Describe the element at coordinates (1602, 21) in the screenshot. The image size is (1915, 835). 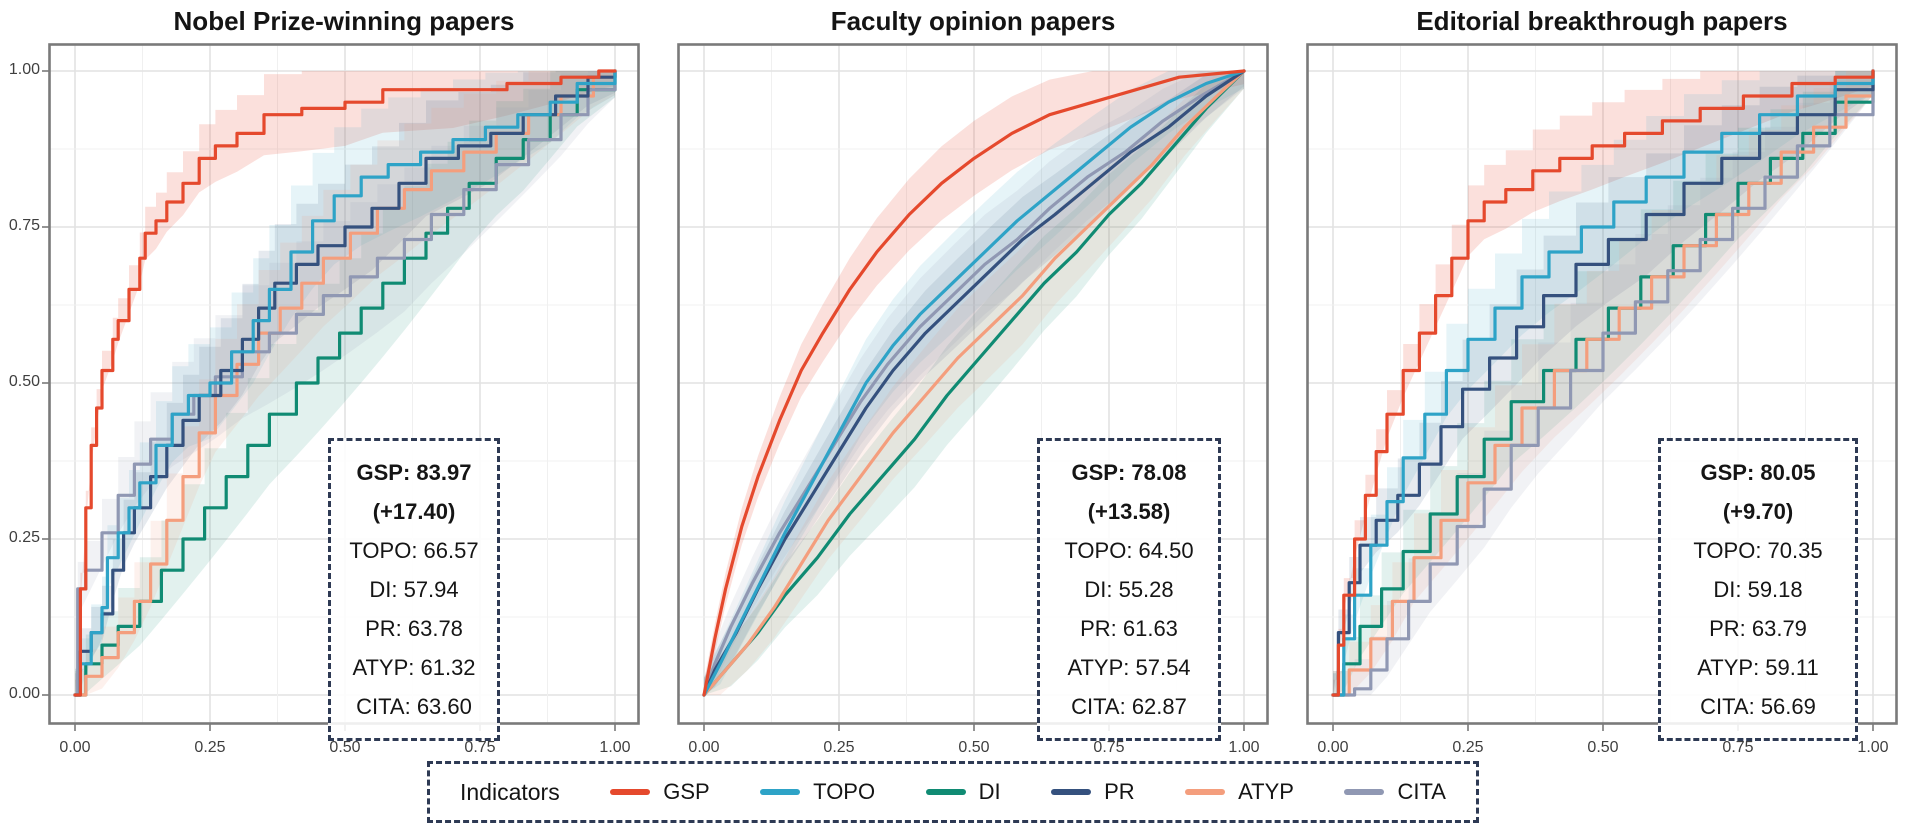
I see `panel-title: Editorial breakthrough papers` at that location.